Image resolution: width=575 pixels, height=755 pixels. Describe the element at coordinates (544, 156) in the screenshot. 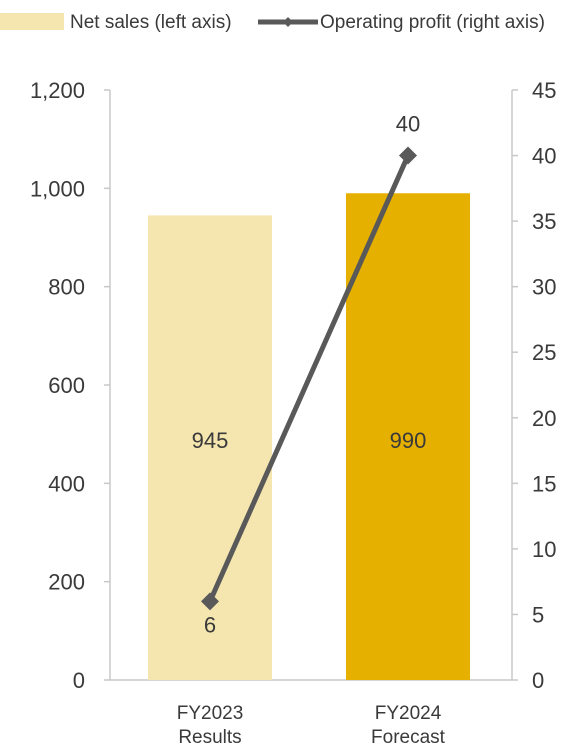

I see `right-axis-tick-label: 40` at that location.